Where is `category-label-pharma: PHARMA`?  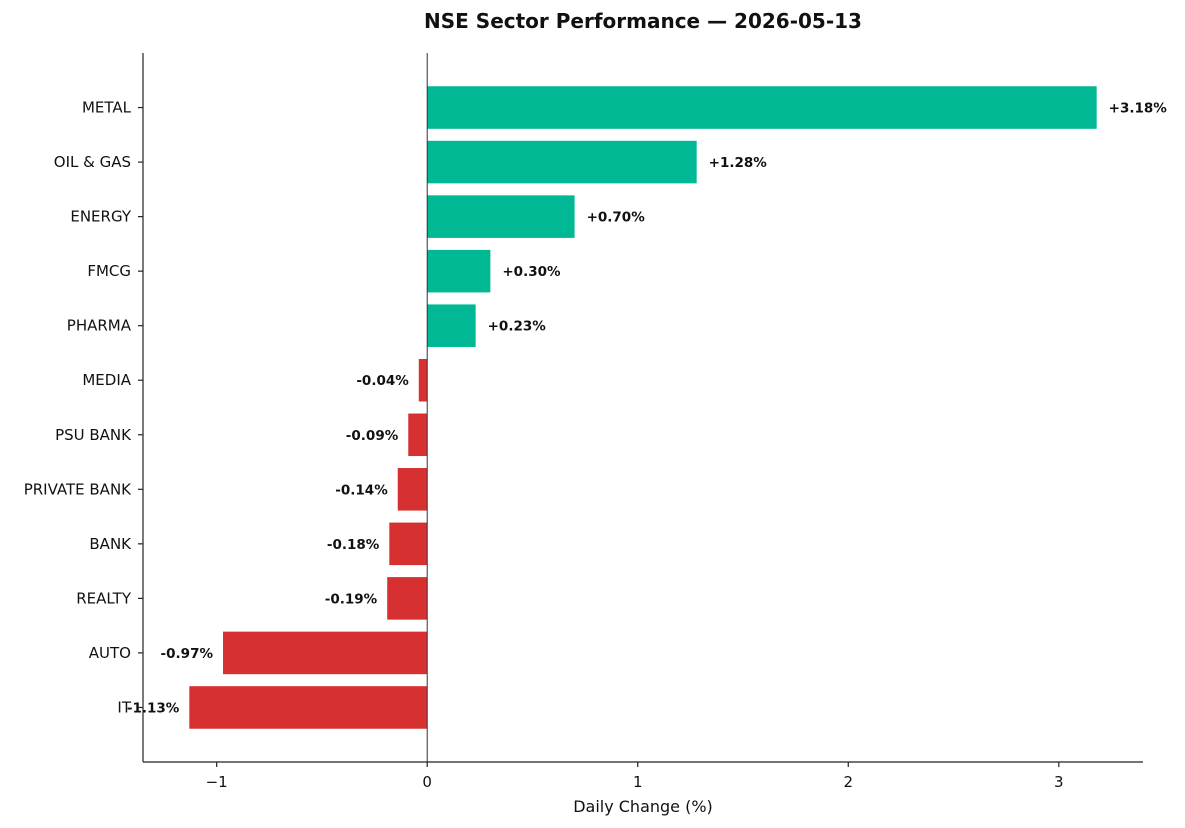 category-label-pharma: PHARMA is located at coordinates (99, 326).